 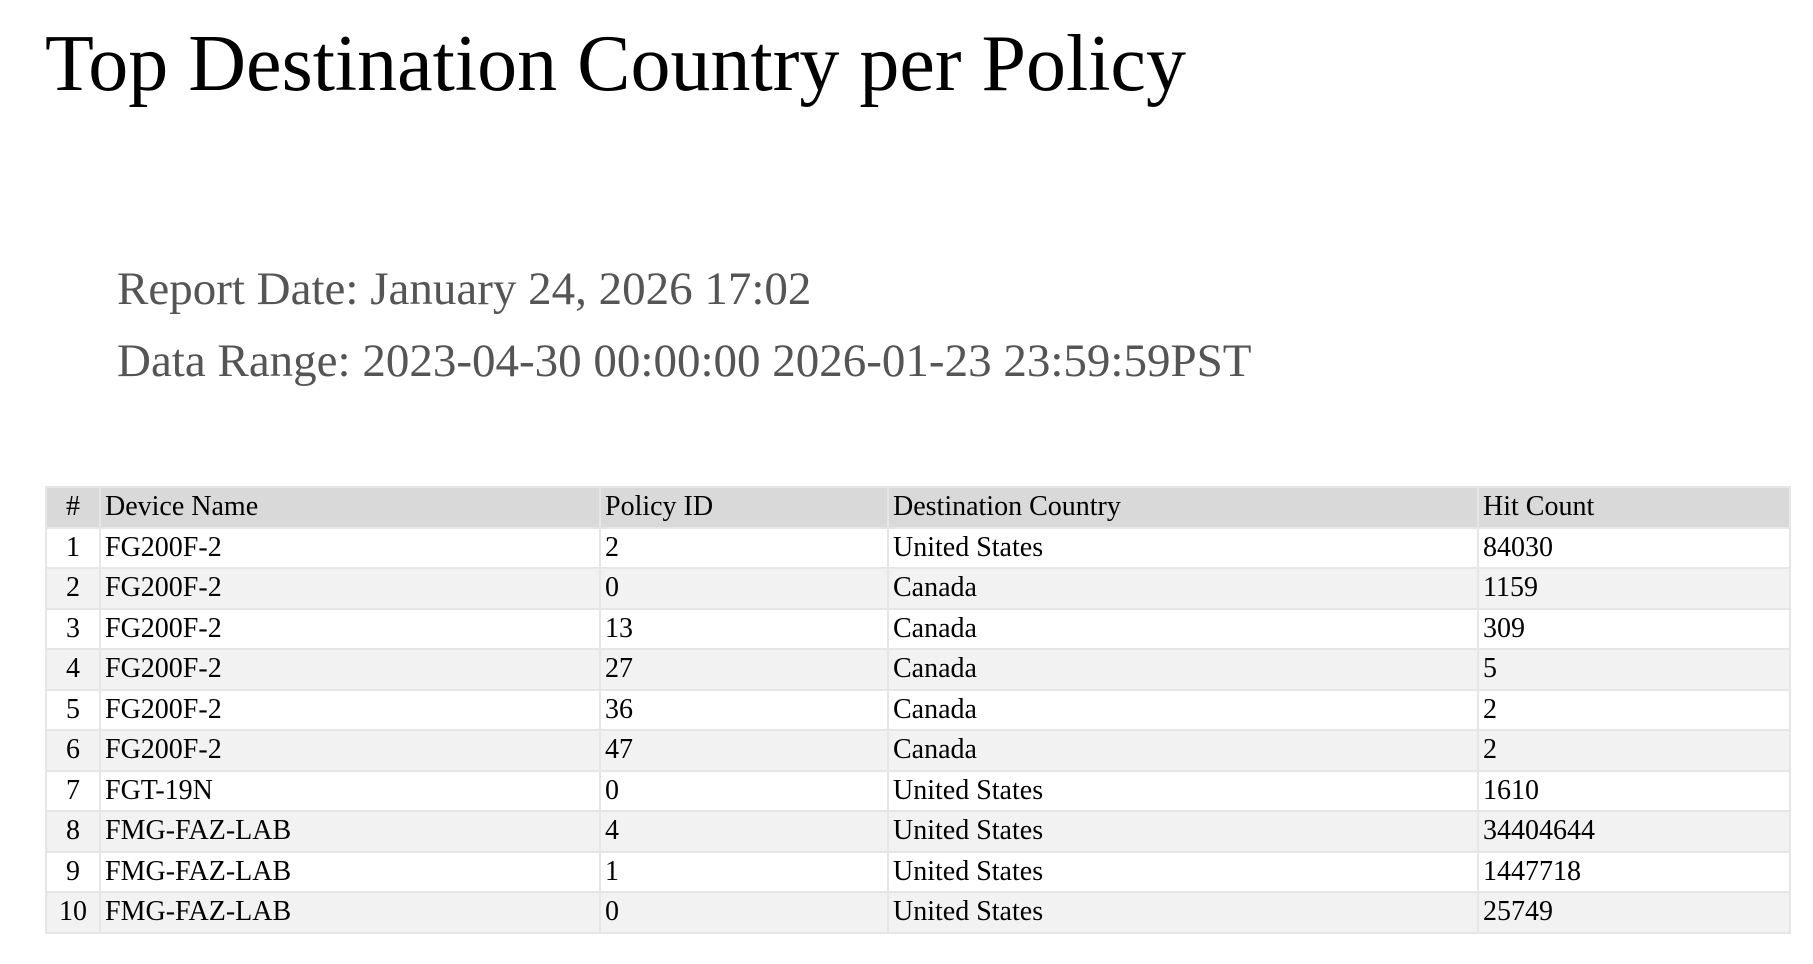 I want to click on table-cell: 309, so click(x=1634, y=628).